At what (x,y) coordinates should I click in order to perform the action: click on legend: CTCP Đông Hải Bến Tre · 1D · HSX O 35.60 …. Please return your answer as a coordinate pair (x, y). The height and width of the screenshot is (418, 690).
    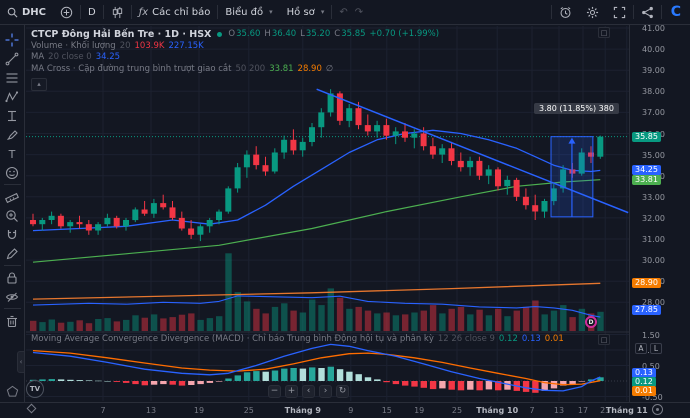
    Looking at the image, I should click on (235, 60).